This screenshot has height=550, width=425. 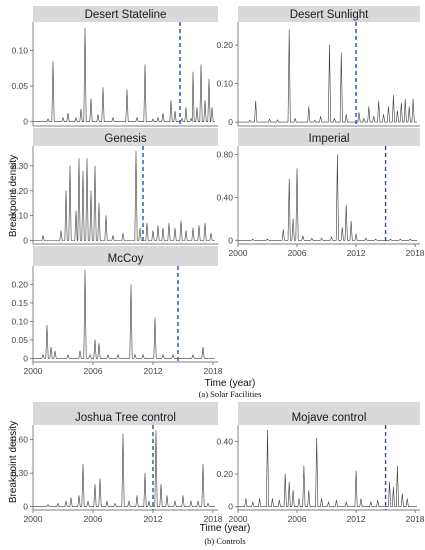 What do you see at coordinates (230, 383) in the screenshot?
I see `x-axis-title-a: Time (year)` at bounding box center [230, 383].